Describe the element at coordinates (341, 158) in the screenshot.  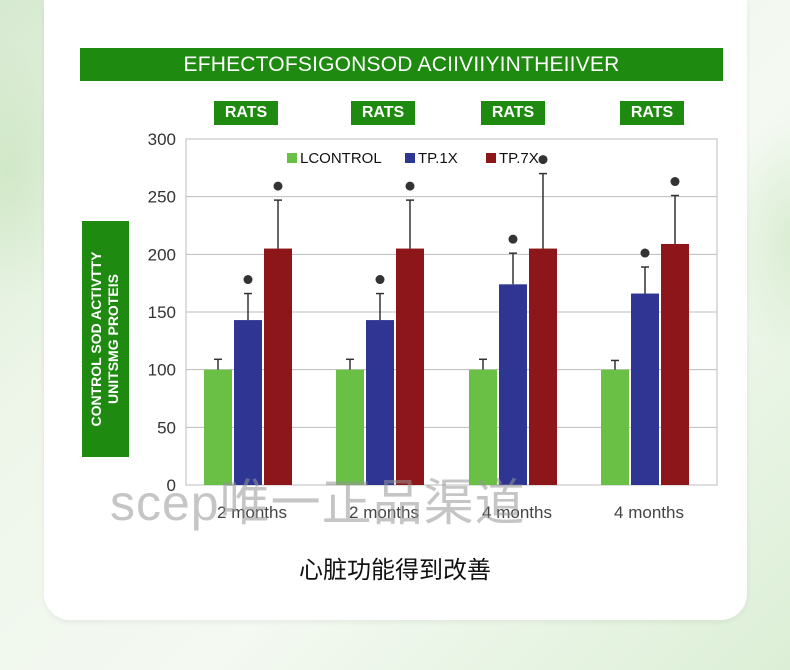
I see `legend-label: LCONTROL` at that location.